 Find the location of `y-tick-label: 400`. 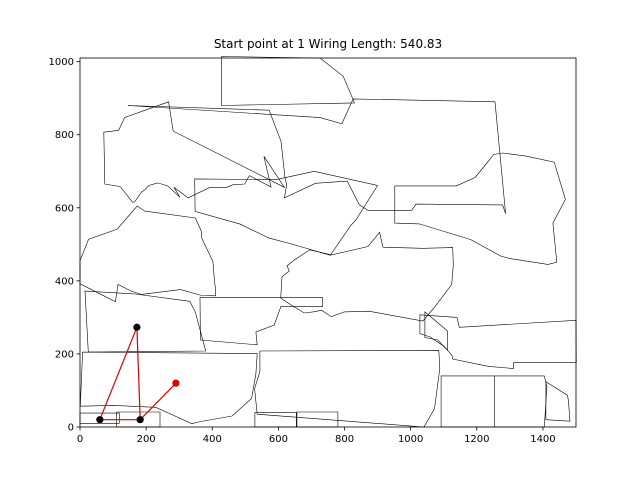

y-tick-label: 400 is located at coordinates (64, 281).